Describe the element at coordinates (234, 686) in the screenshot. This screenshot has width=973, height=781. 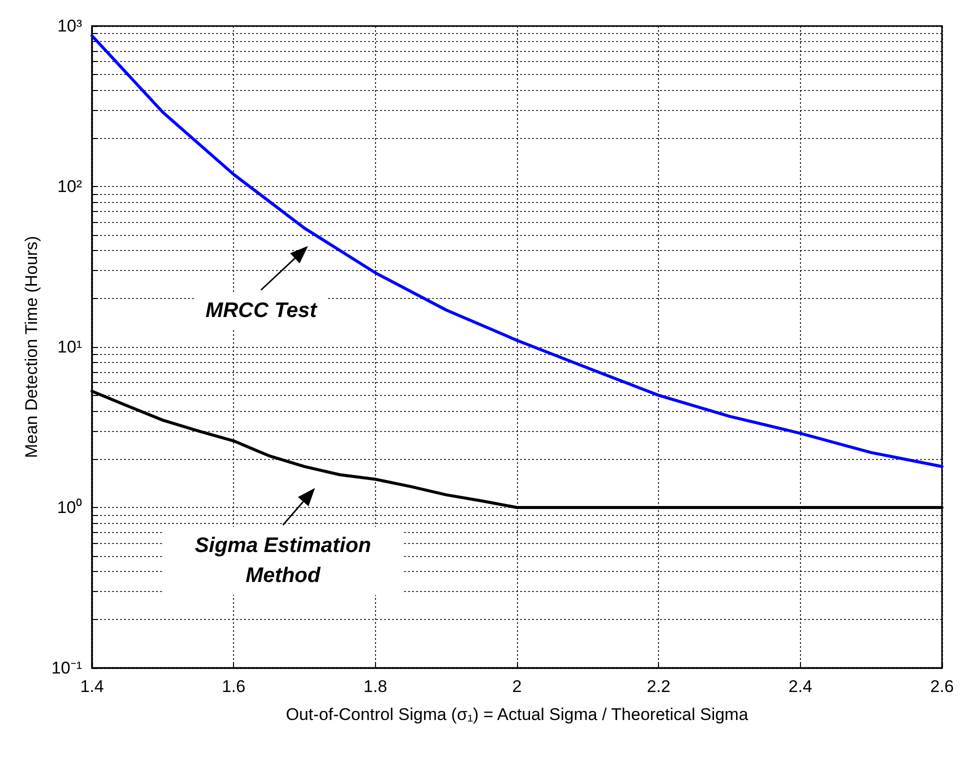
I see `x-tick-label: 1.6` at that location.